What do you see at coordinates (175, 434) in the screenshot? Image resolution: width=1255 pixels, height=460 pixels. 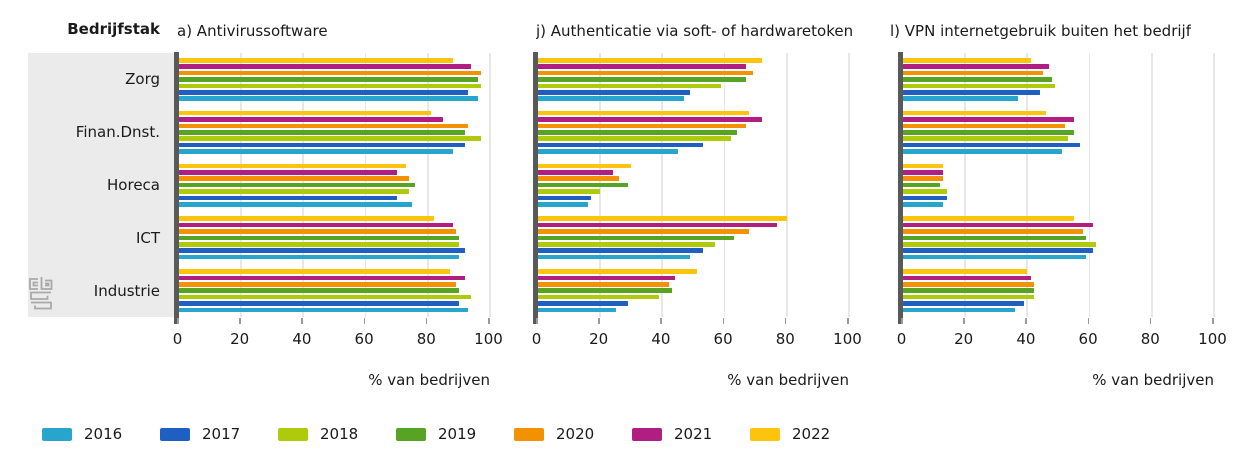 I see `legend-swatch-2017` at bounding box center [175, 434].